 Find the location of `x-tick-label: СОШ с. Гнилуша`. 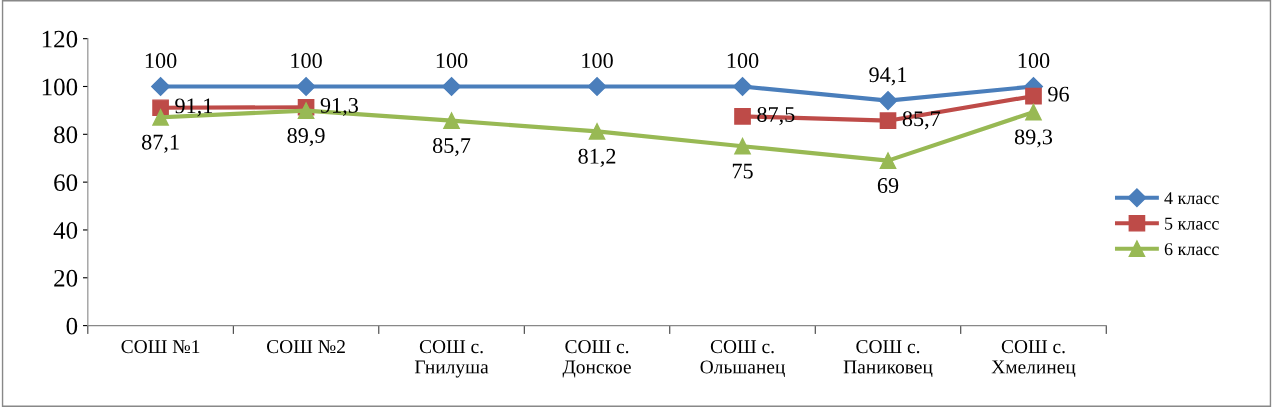

x-tick-label: СОШ с. Гнилуша is located at coordinates (451, 359).